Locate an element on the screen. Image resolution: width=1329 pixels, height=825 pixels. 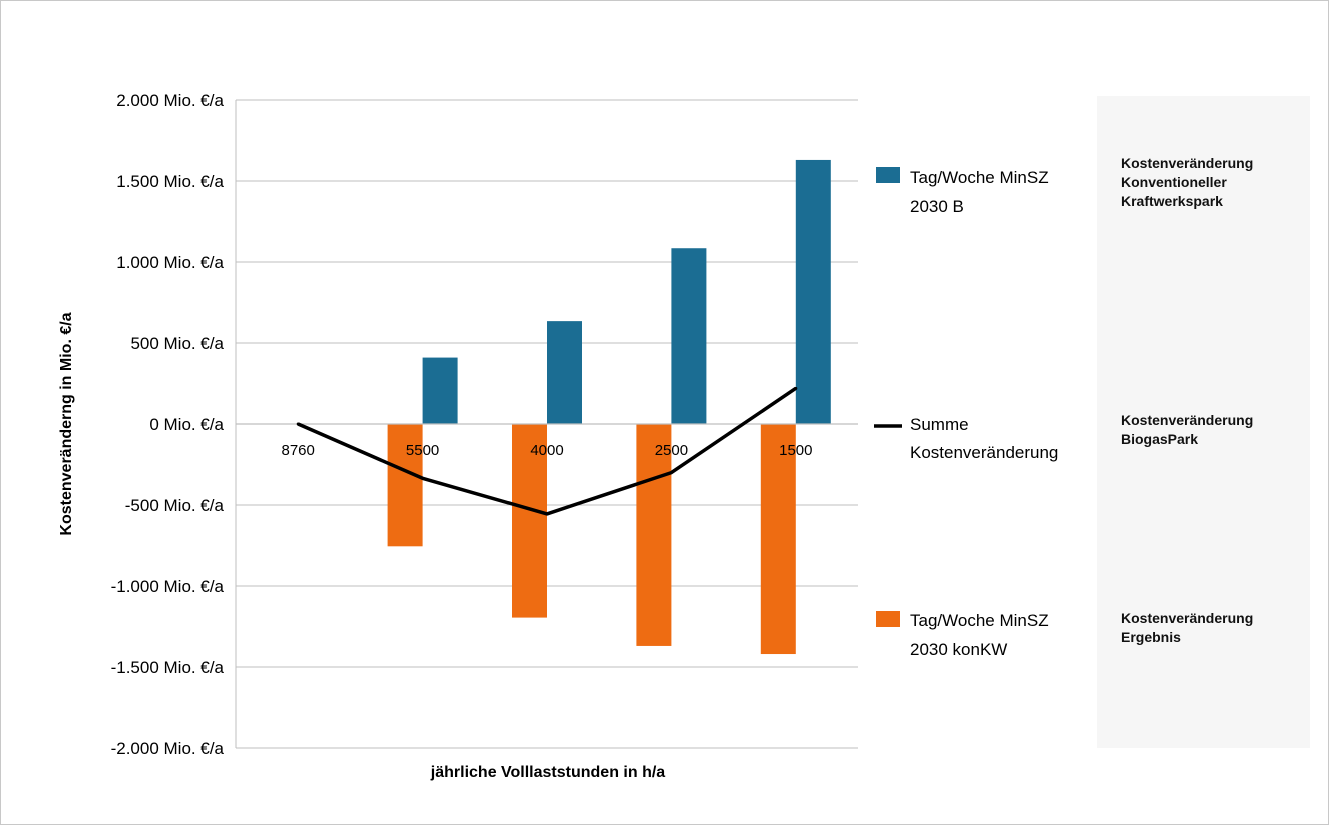
y-tick-label-5: -500 Mio. €/a is located at coordinates (175, 505).